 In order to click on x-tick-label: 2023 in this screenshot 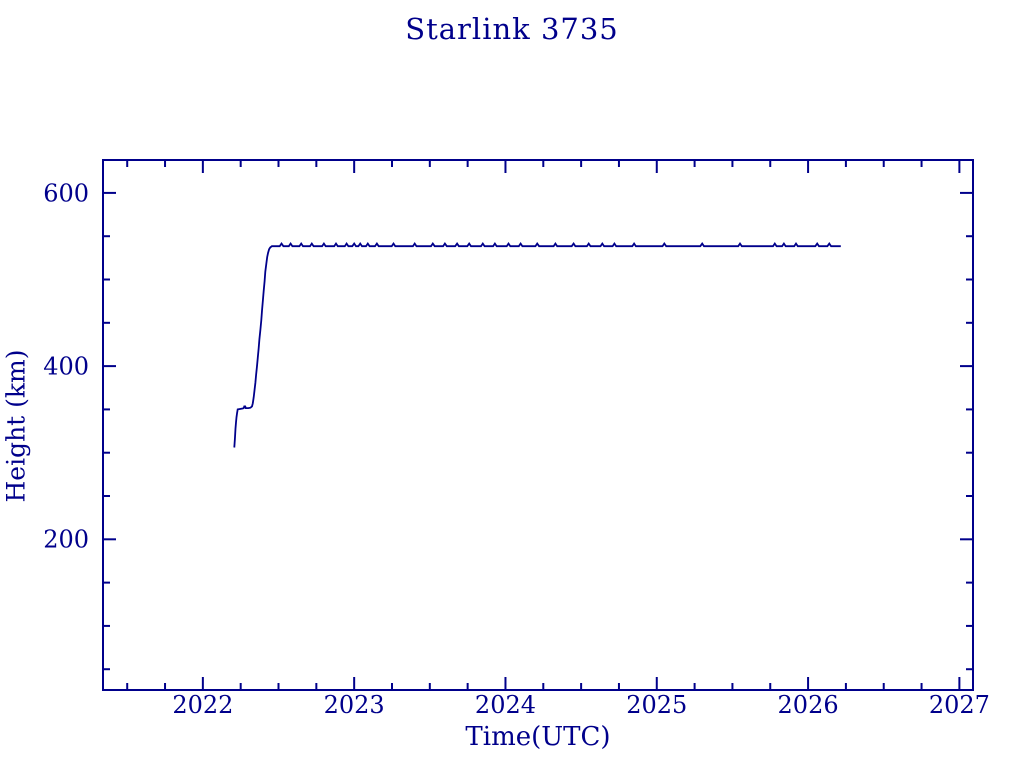, I will do `click(354, 705)`.